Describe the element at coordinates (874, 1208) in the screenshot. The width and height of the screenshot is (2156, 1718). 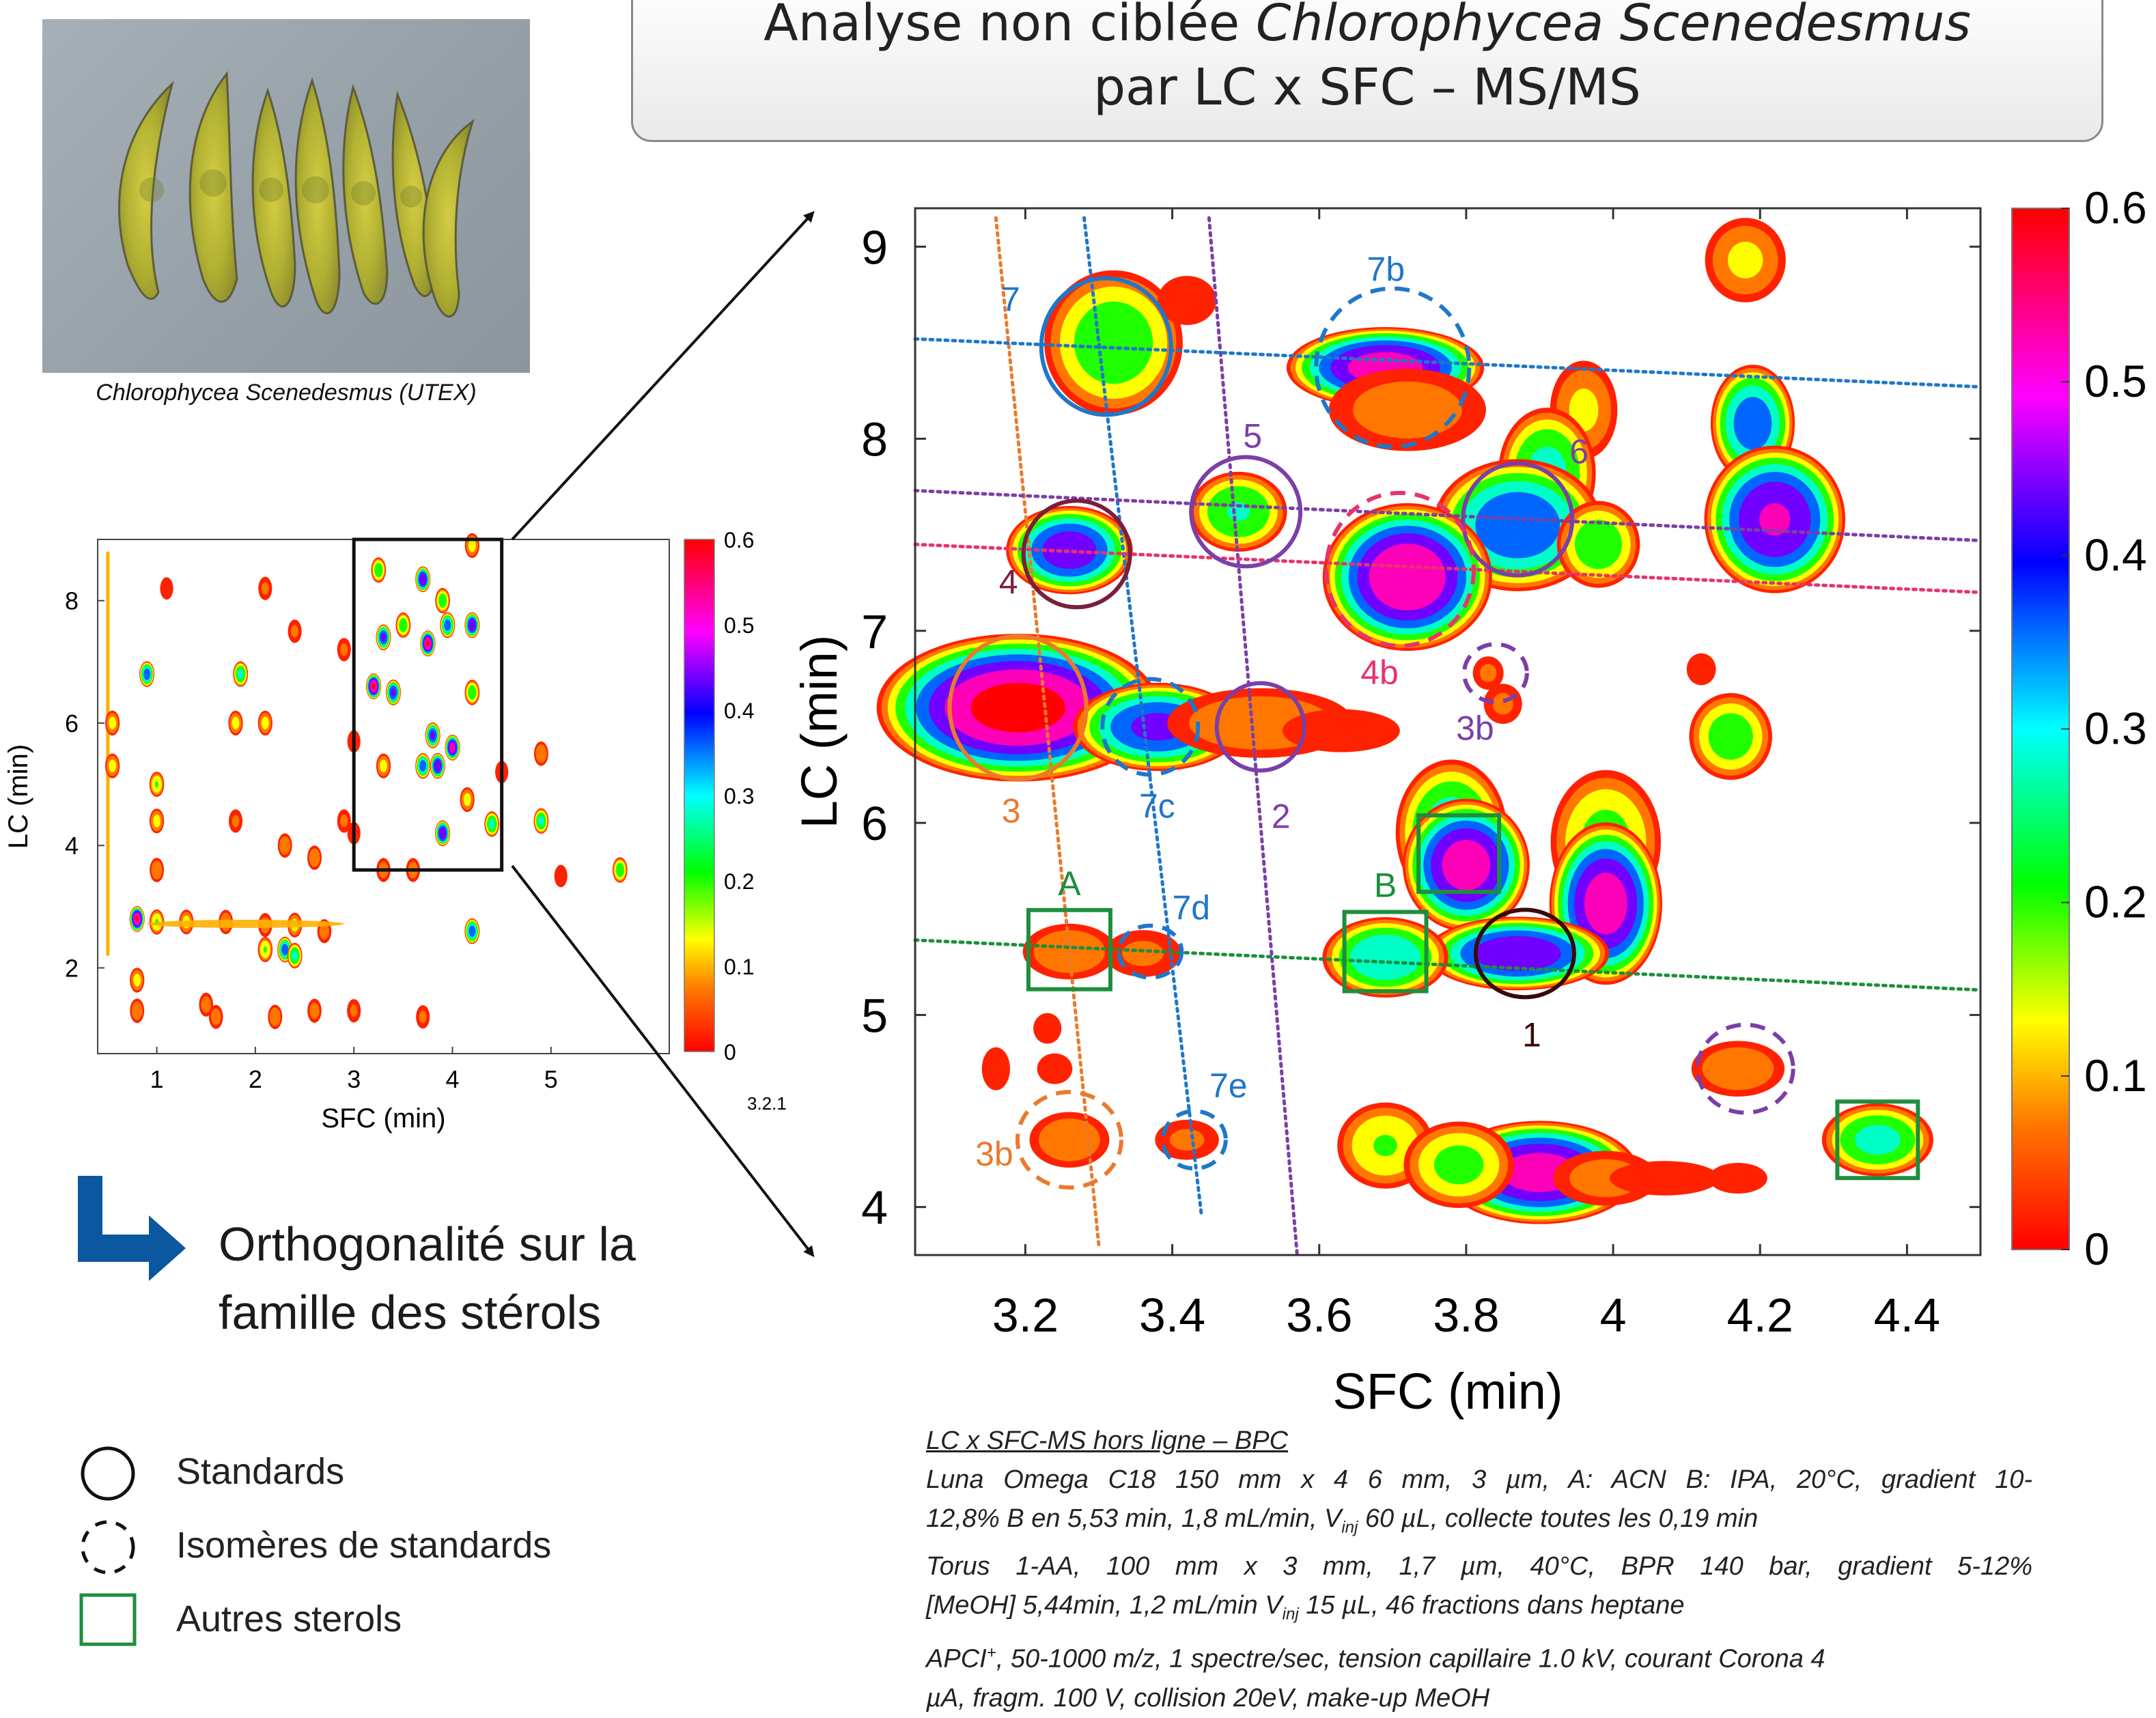
I see `zoom-y-tick-label: 4` at that location.